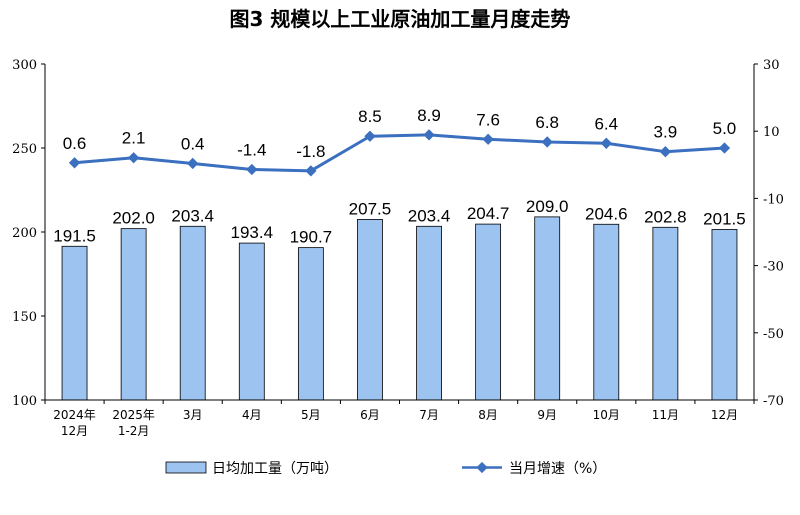 This screenshot has width=800, height=515. I want to click on right-tick-label: -30, so click(773, 267).